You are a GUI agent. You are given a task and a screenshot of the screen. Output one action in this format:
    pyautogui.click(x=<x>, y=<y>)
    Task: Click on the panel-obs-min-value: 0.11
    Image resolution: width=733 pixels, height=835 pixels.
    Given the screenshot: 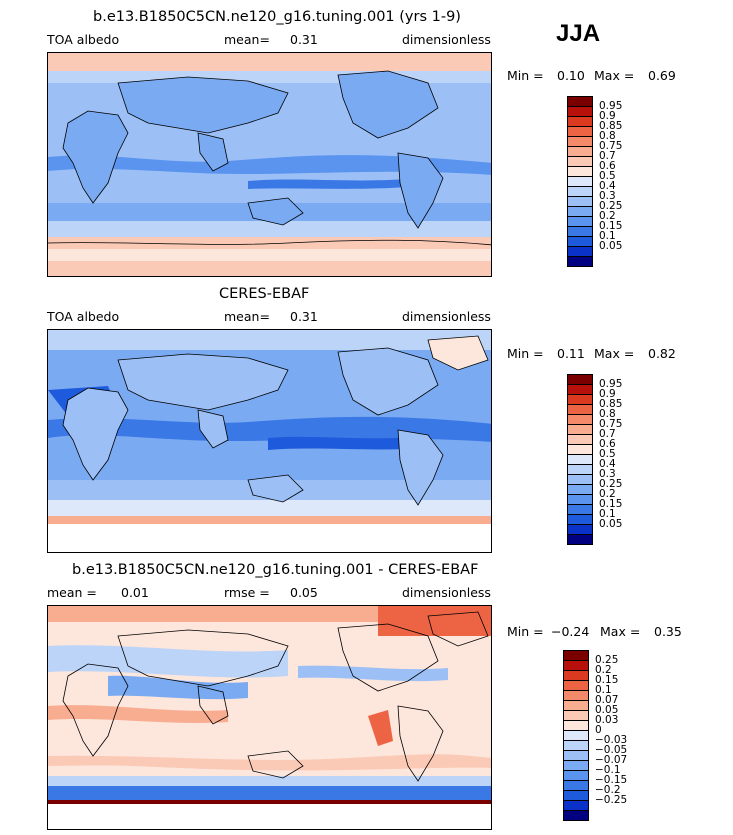 What is the action you would take?
    pyautogui.click(x=571, y=353)
    